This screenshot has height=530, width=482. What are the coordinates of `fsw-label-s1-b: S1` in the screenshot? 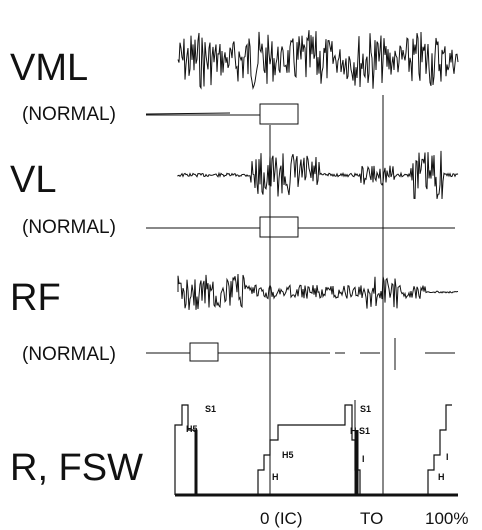 It's located at (365, 409).